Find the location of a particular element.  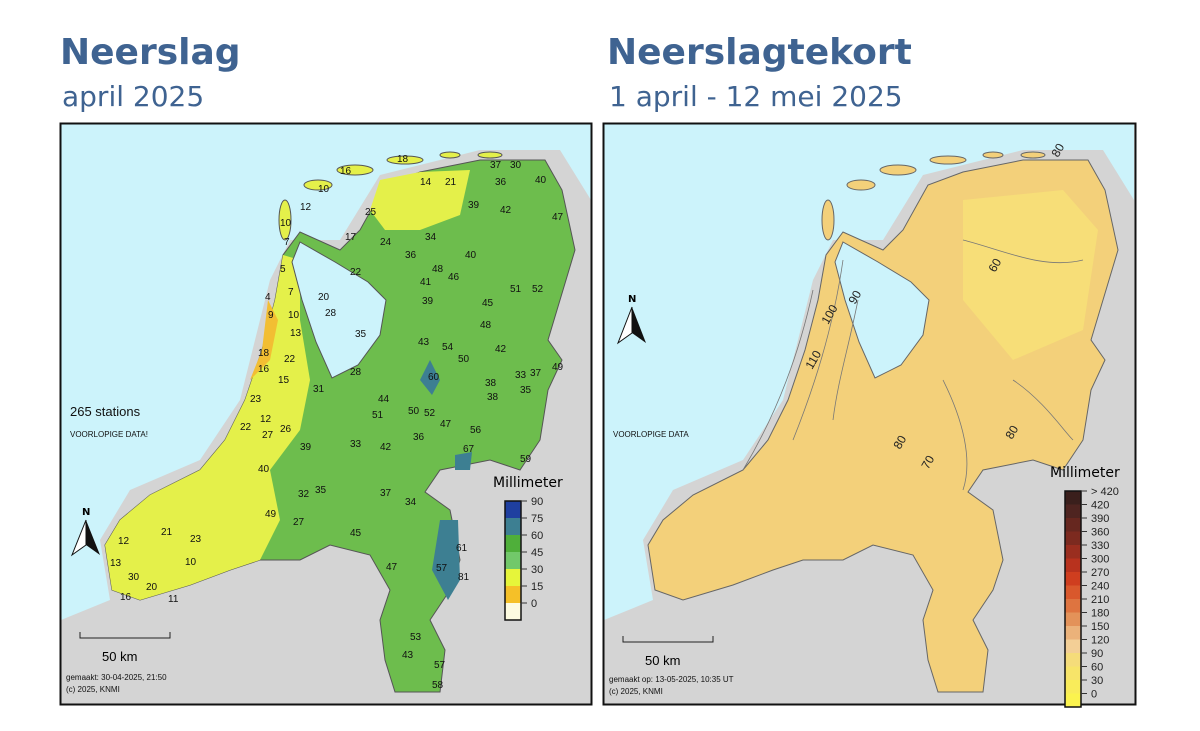

legend-tick-label: 15 is located at coordinates (537, 587).